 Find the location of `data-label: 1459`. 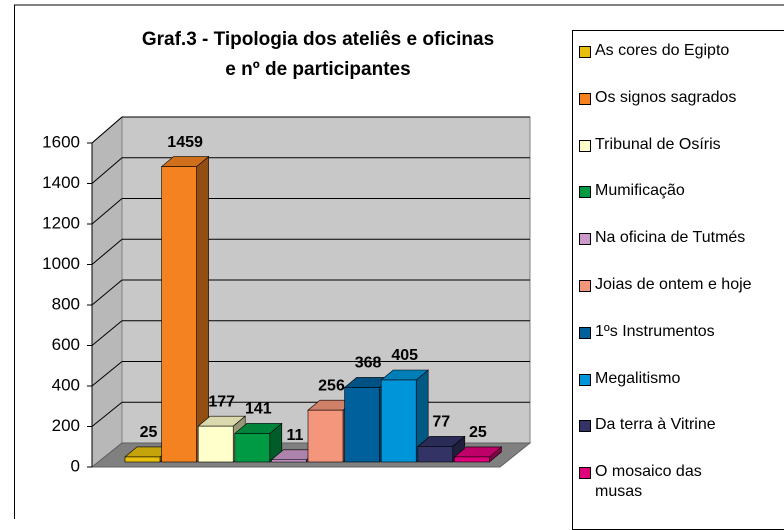

data-label: 1459 is located at coordinates (185, 142).